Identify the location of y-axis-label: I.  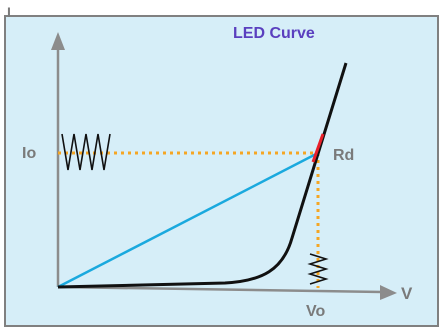
(9, 12).